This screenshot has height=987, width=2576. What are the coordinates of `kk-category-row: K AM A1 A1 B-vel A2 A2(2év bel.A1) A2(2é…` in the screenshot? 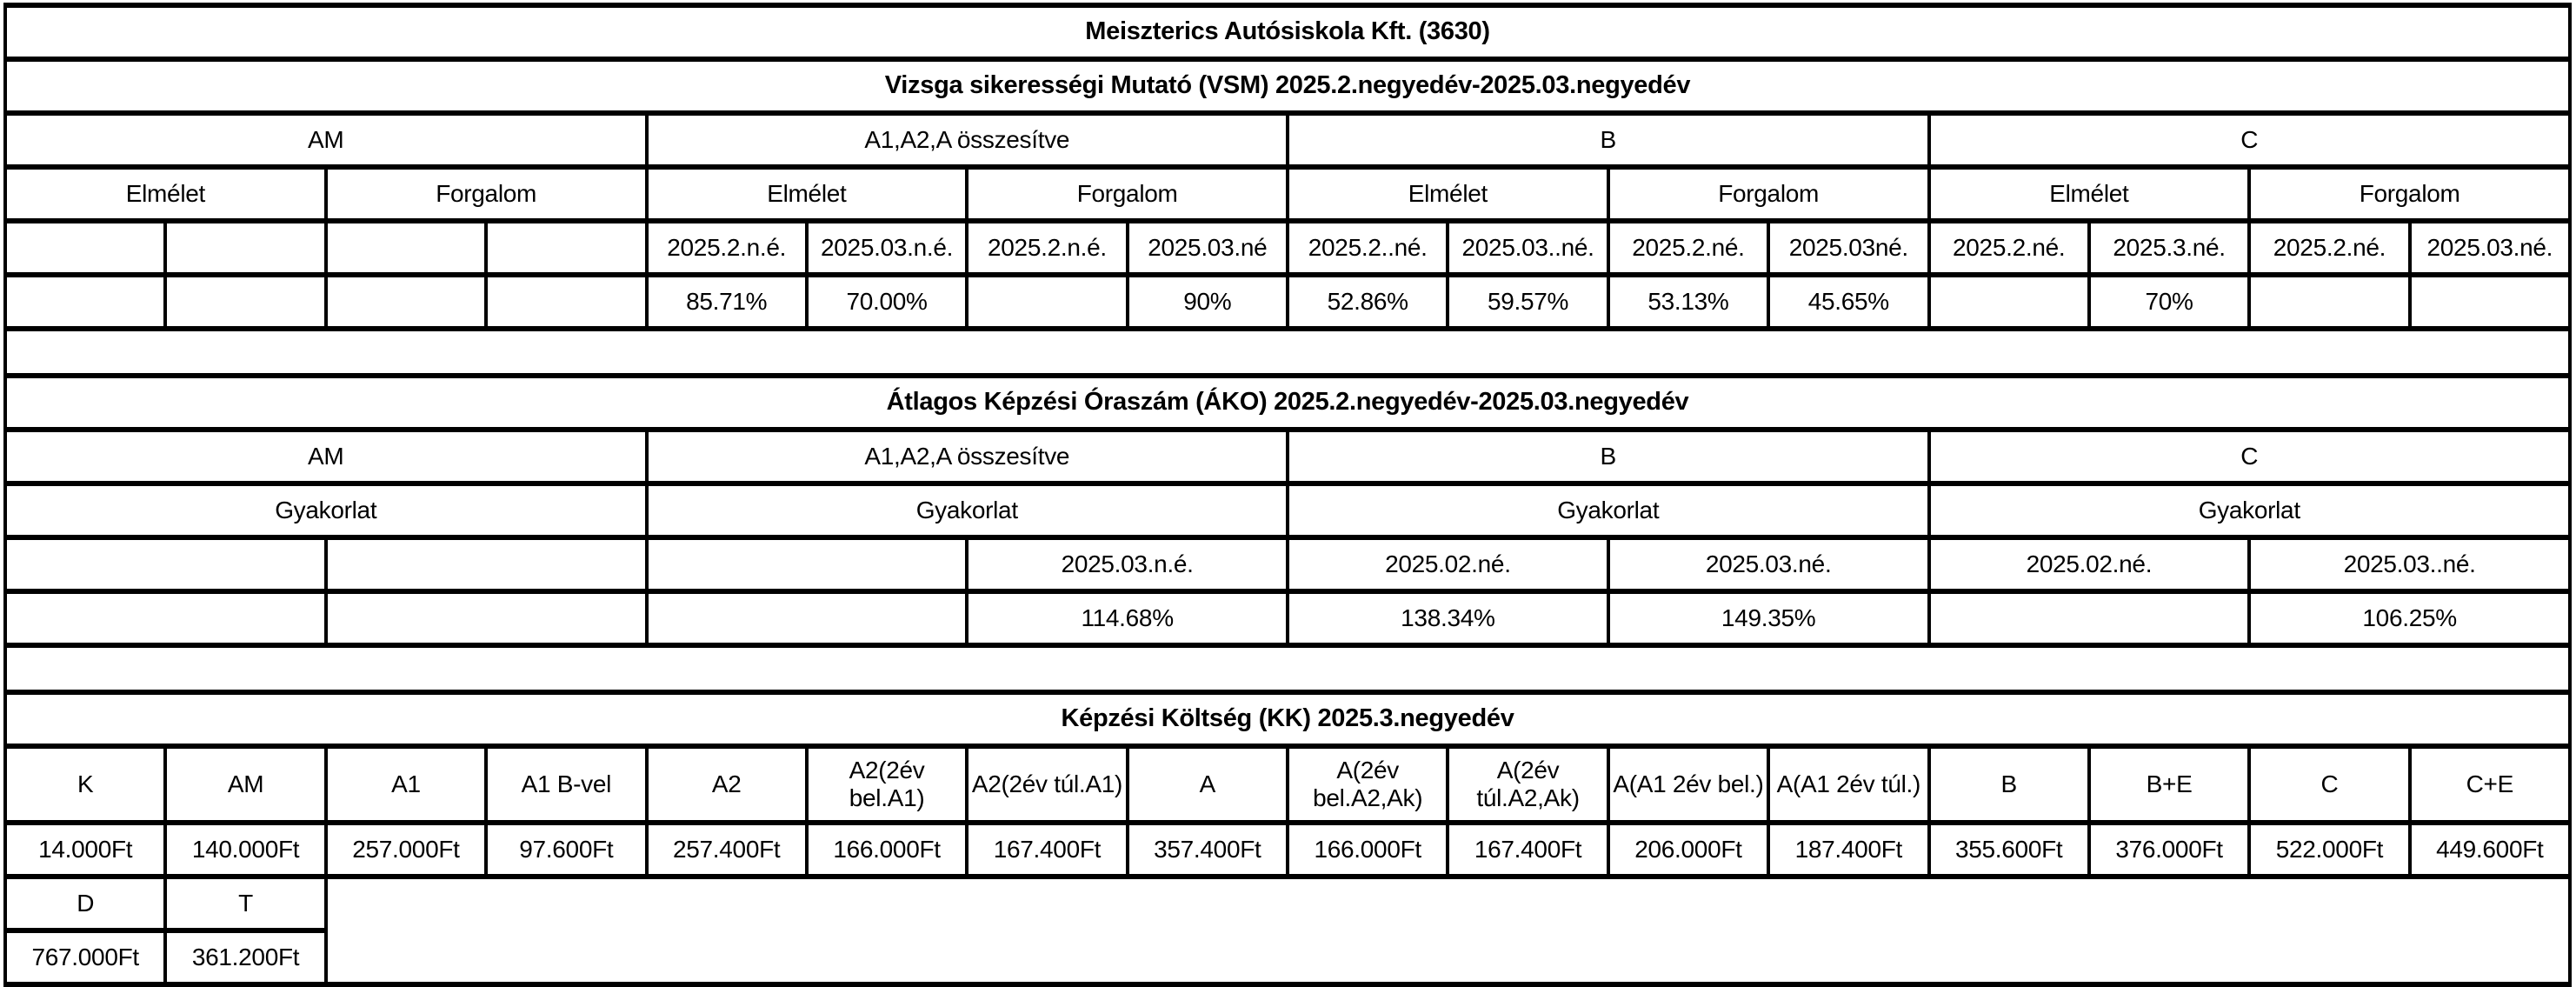 It's located at (1288, 785).